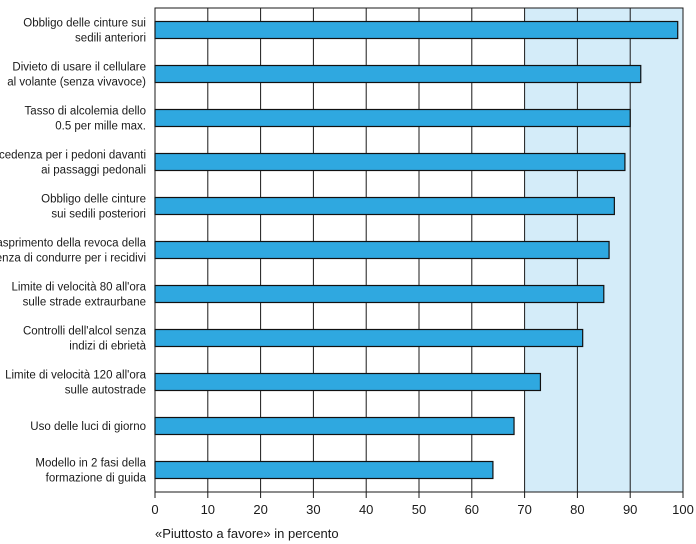 The width and height of the screenshot is (696, 544). I want to click on category-label-line: licenza di condurre per i recidivi, so click(73, 259).